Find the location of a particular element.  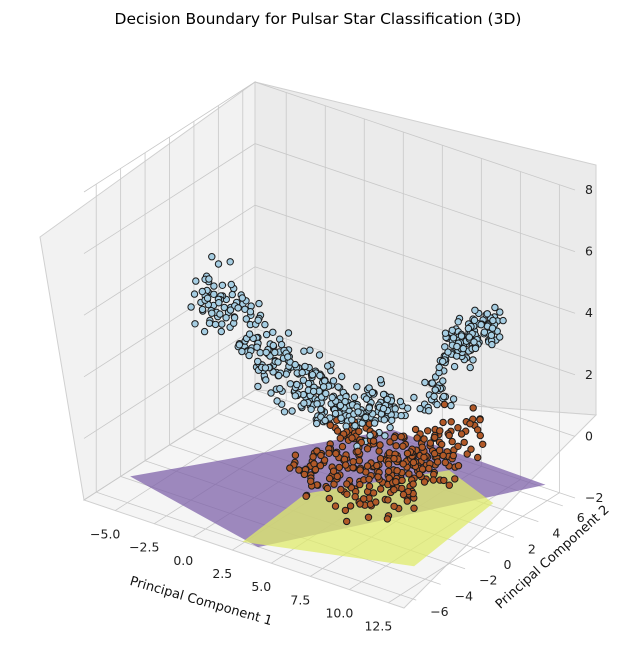

z-tick-label: 4 is located at coordinates (589, 312).